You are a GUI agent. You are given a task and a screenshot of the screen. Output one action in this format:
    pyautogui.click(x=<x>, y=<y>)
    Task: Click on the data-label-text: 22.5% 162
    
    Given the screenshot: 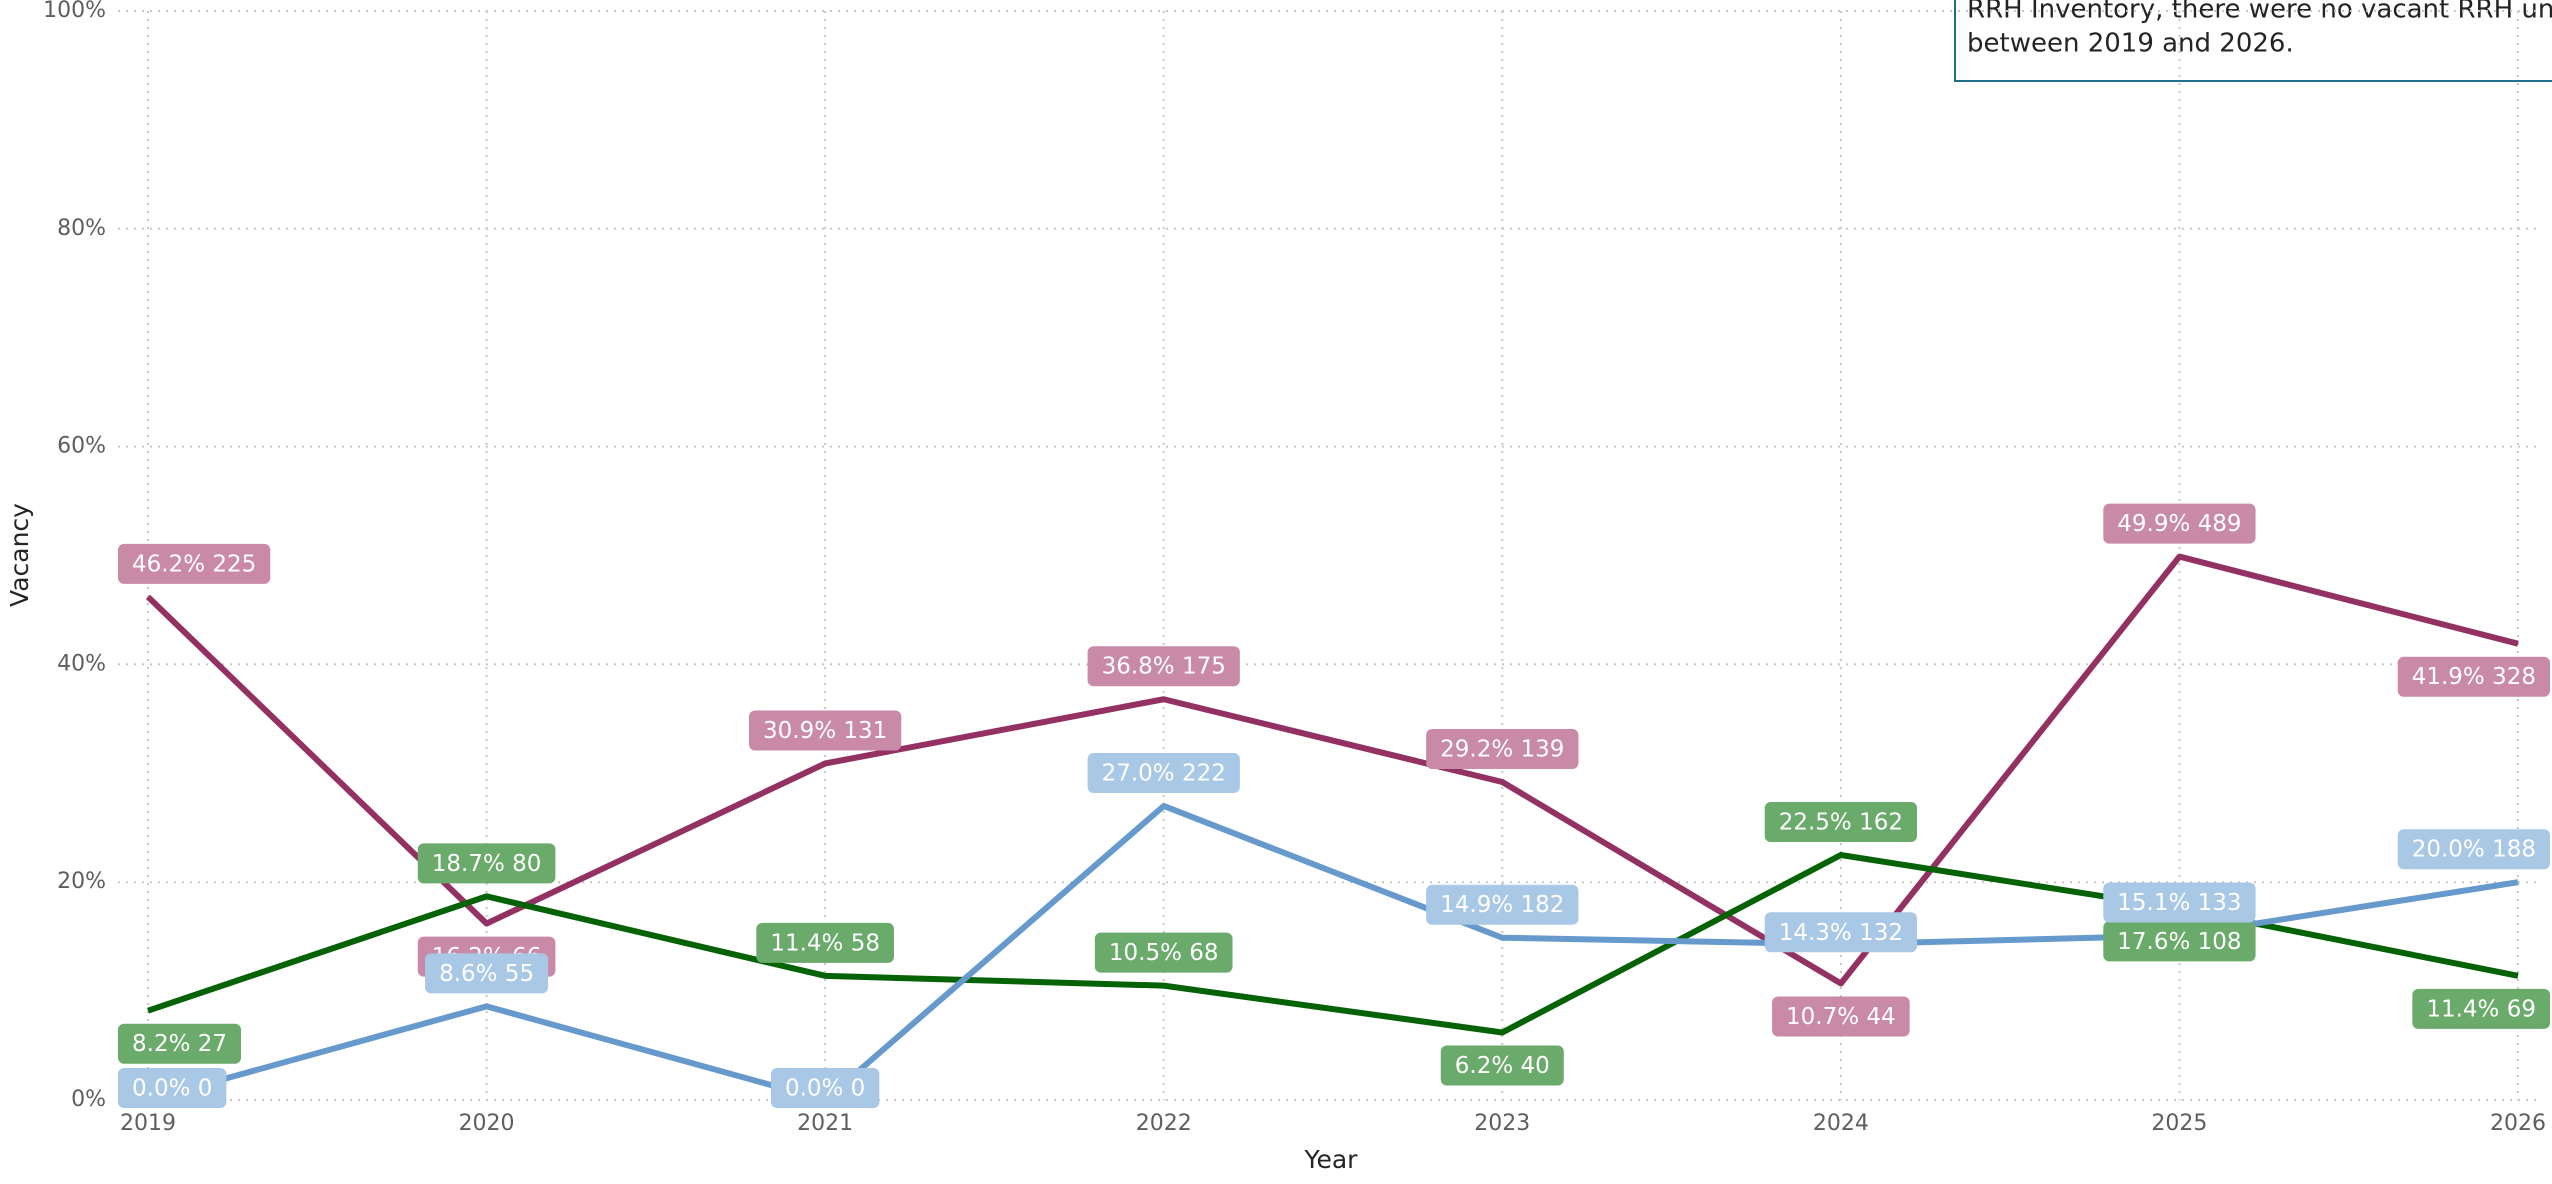 What is the action you would take?
    pyautogui.click(x=1841, y=822)
    